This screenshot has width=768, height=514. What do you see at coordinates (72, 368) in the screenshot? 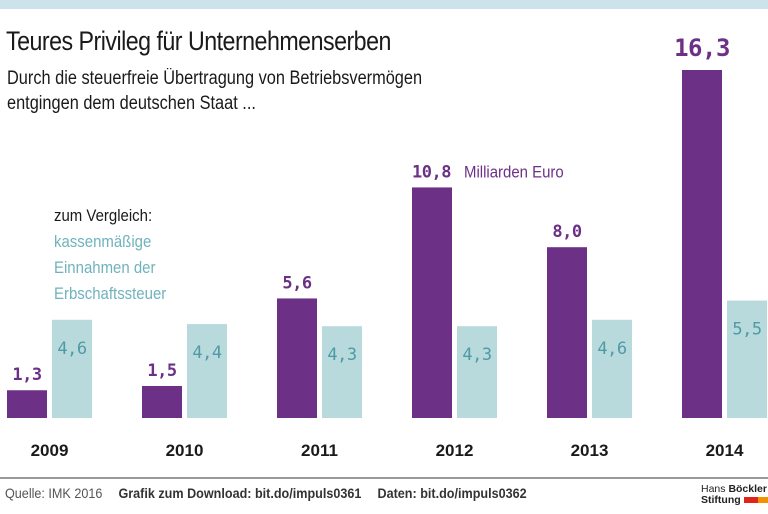
I see `bar-secondary-2009` at bounding box center [72, 368].